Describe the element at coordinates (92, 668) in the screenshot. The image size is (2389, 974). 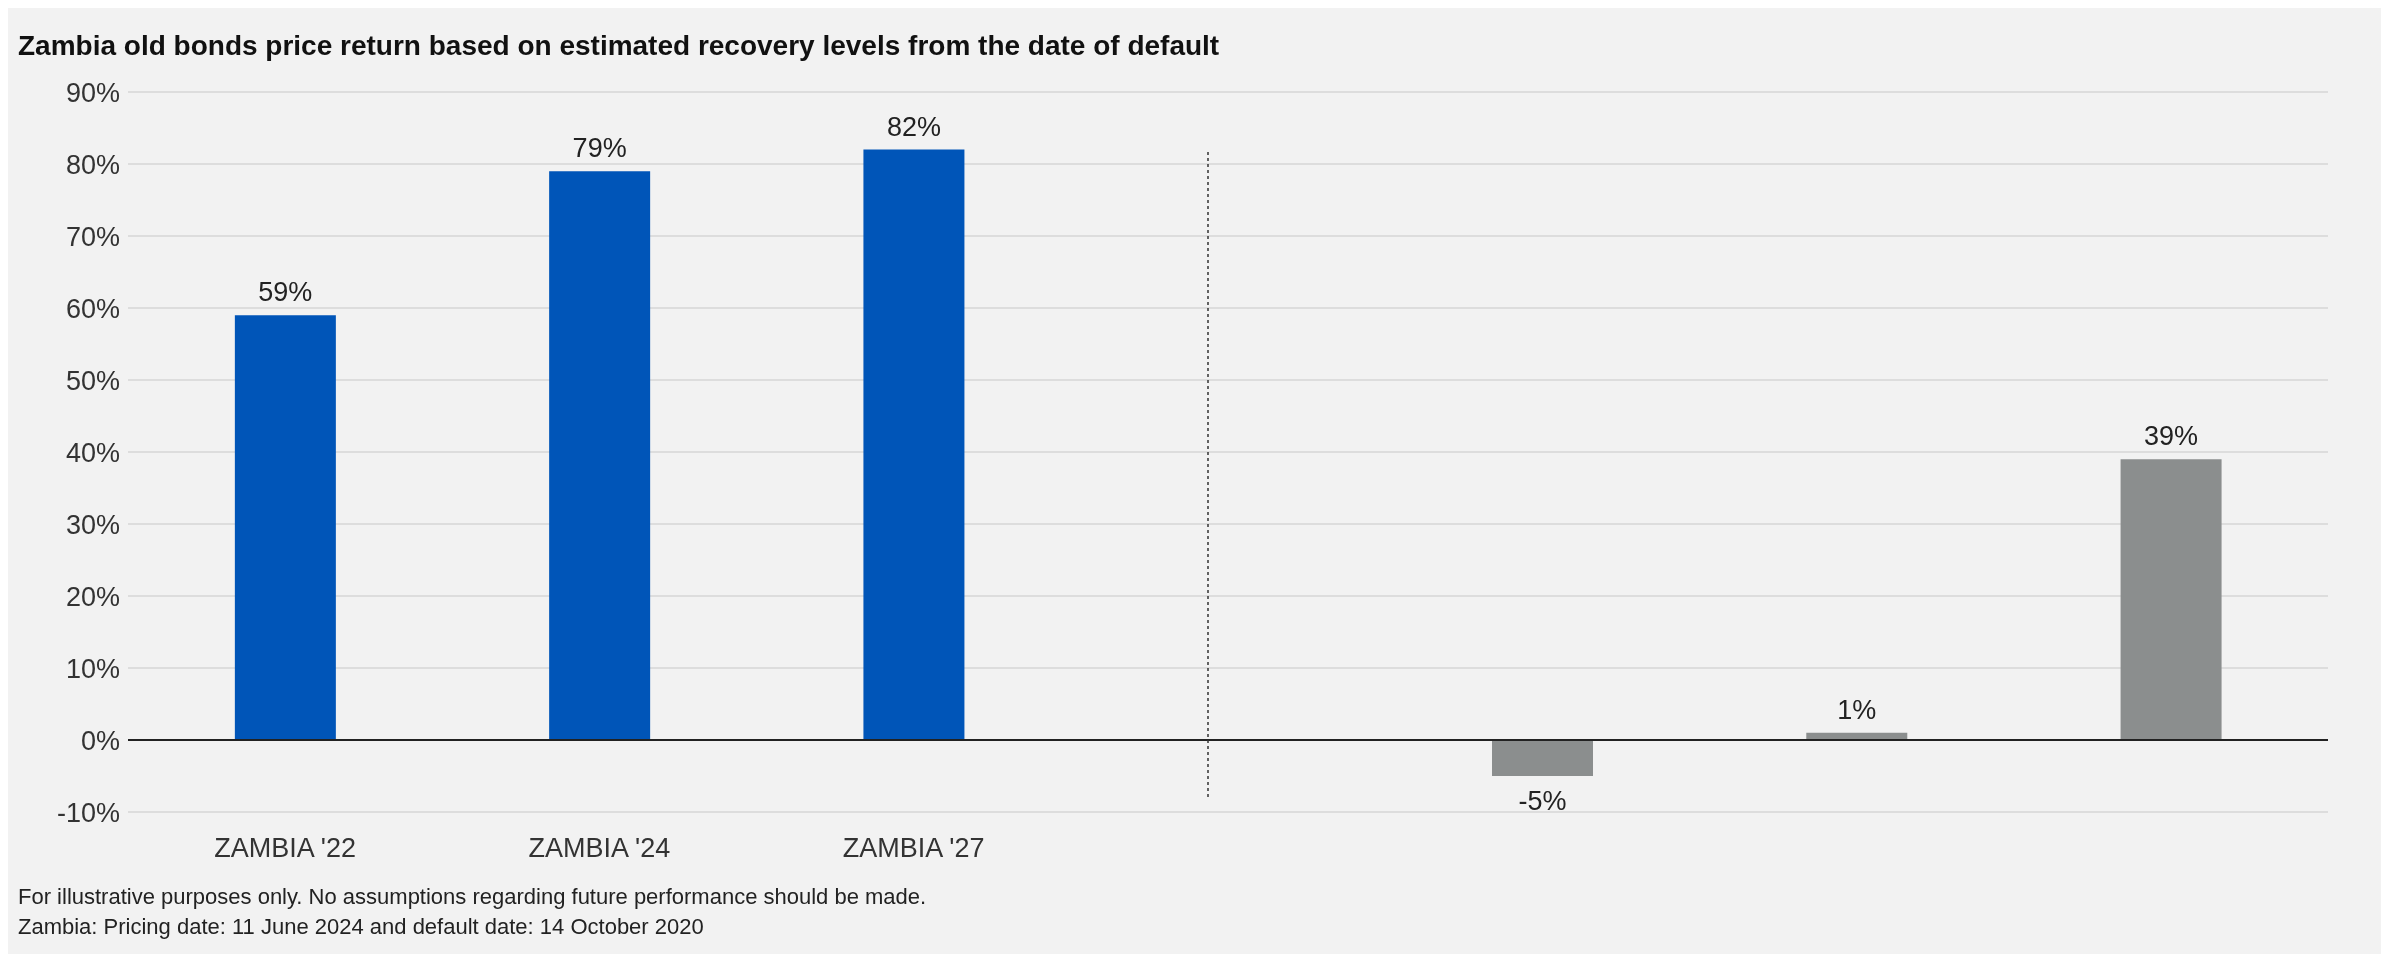
I see `y-tick-label: 10%` at that location.